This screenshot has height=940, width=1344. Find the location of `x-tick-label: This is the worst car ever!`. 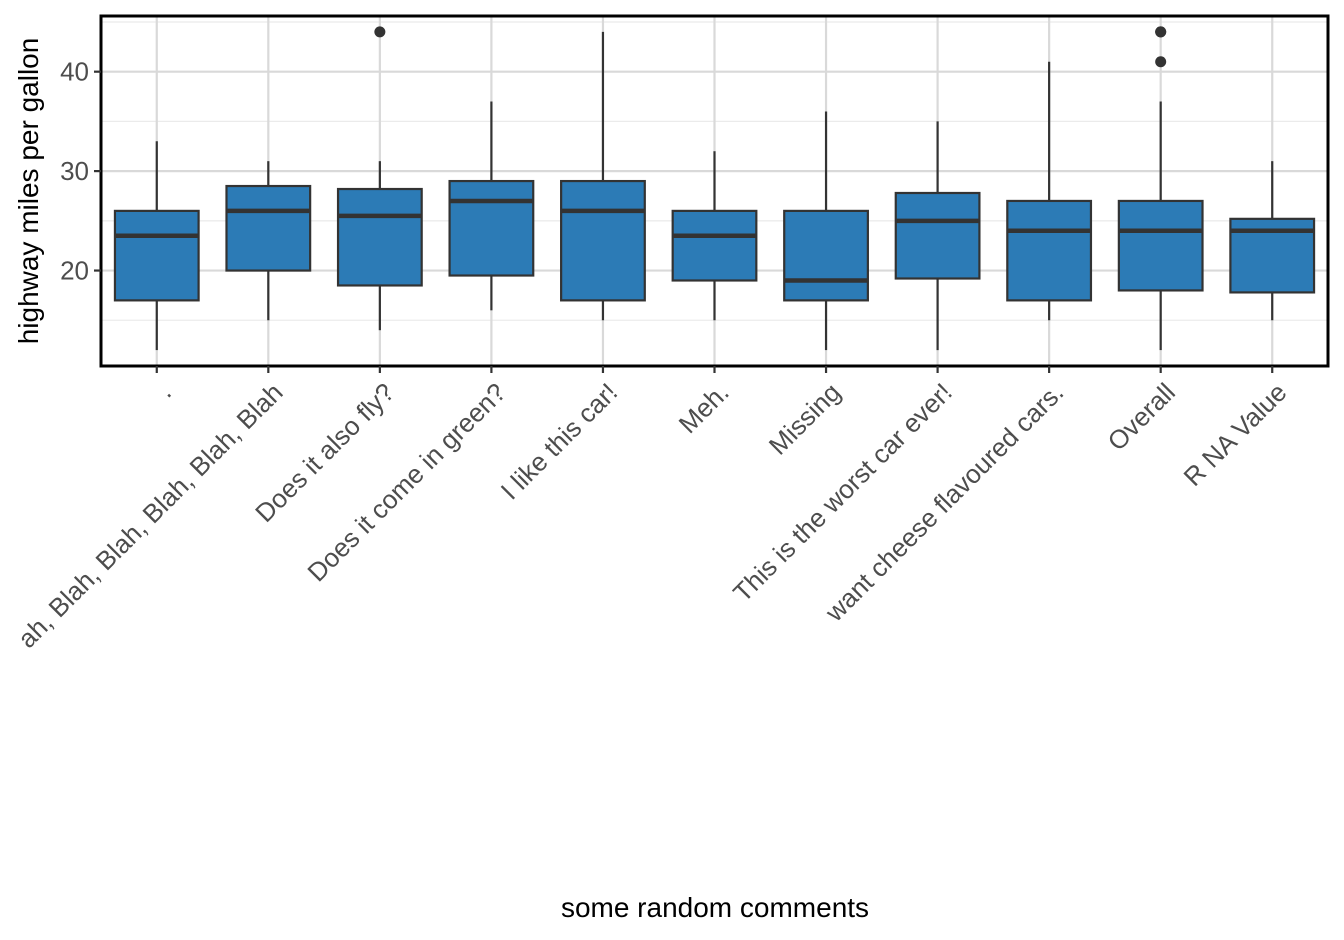

x-tick-label: This is the worst car ever! is located at coordinates (842, 492).